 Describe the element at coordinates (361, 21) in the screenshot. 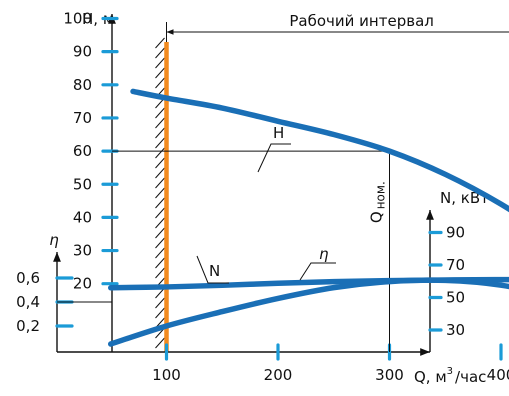

I see `operating-range-label: Рабочий интервал` at that location.